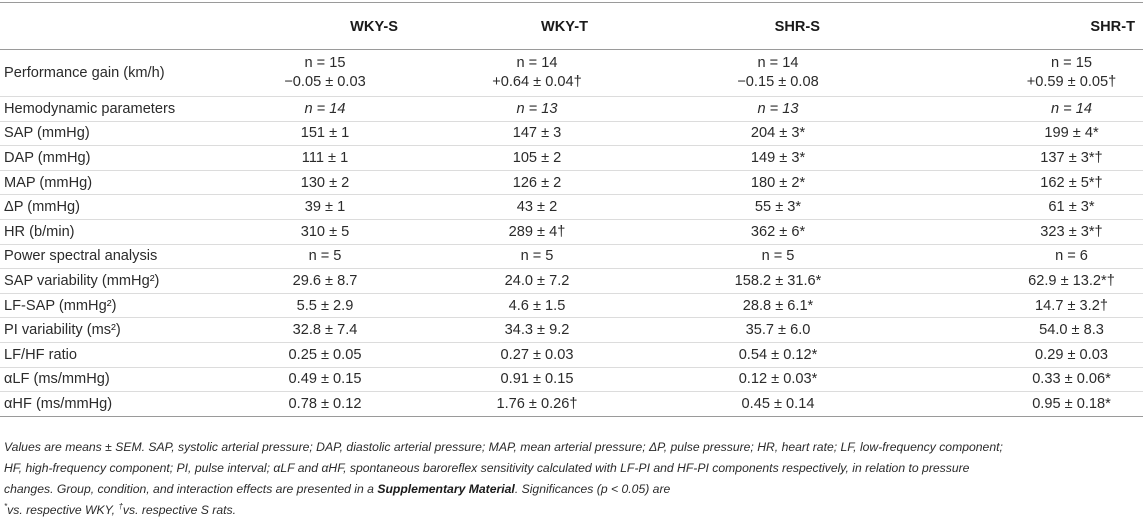 This screenshot has height=521, width=1143. Describe the element at coordinates (1016, 281) in the screenshot. I see `table-cell: 62.9 ± 13.2*†` at that location.